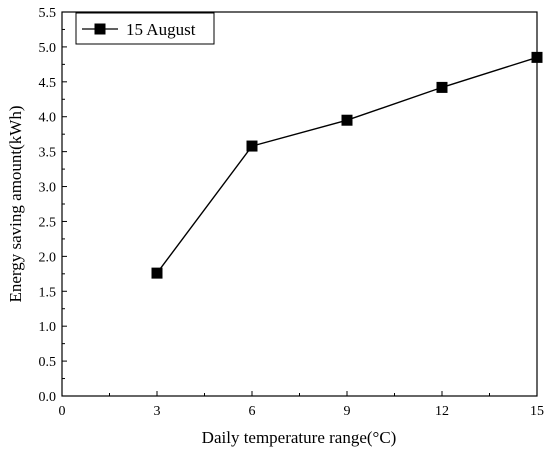 The image size is (550, 452). Describe the element at coordinates (48, 13) in the screenshot. I see `y-tick-label: 5.5` at that location.